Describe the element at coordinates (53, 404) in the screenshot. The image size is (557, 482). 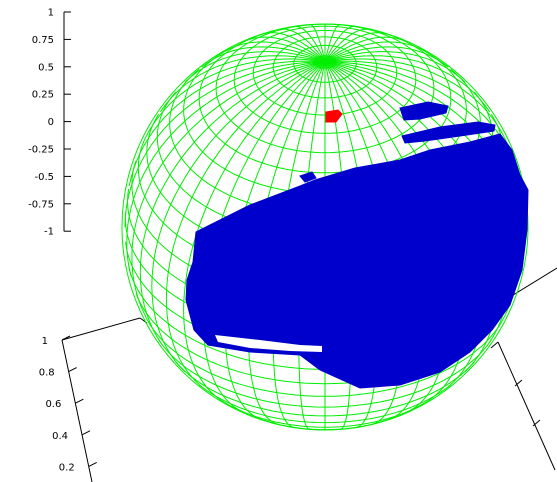
I see `y-tick-label: 0.6` at that location.